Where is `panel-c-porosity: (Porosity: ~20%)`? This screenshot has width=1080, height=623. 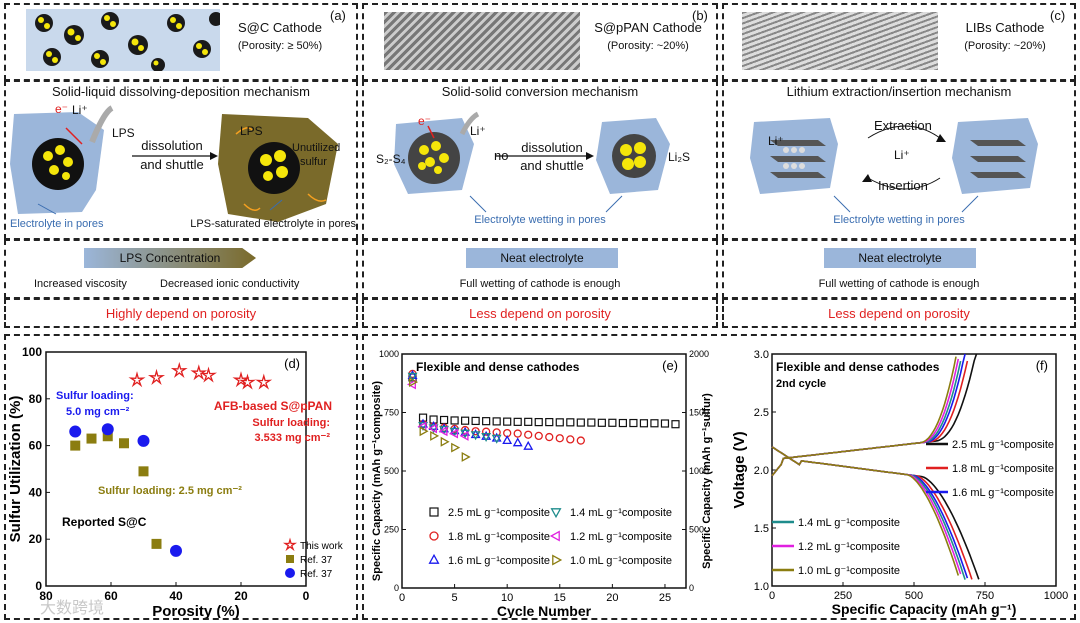 panel-c-porosity: (Porosity: ~20%) is located at coordinates (1005, 46).